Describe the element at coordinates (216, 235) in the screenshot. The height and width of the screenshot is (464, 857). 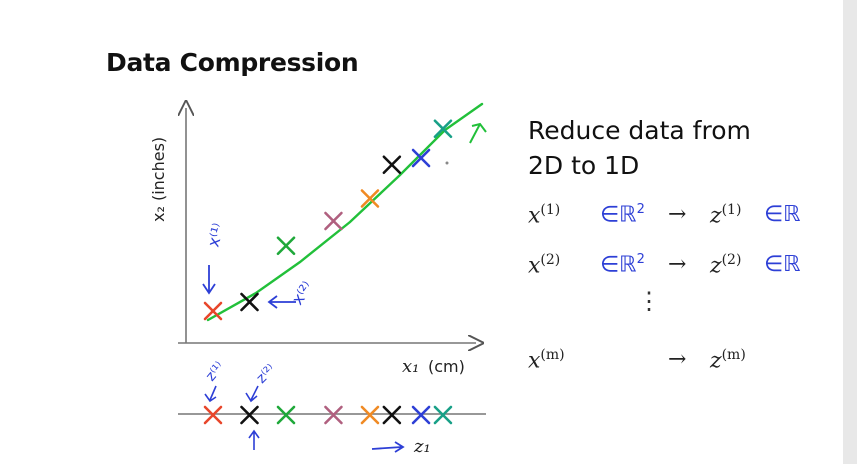
I see `x1-note: x⁽¹⁾` at that location.